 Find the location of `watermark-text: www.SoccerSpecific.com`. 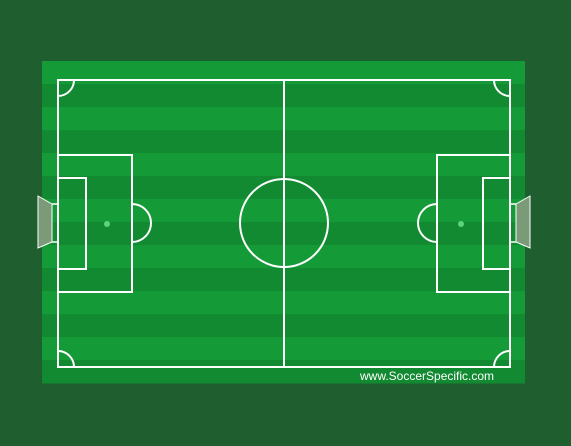

watermark-text: www.SoccerSpecific.com is located at coordinates (427, 376).